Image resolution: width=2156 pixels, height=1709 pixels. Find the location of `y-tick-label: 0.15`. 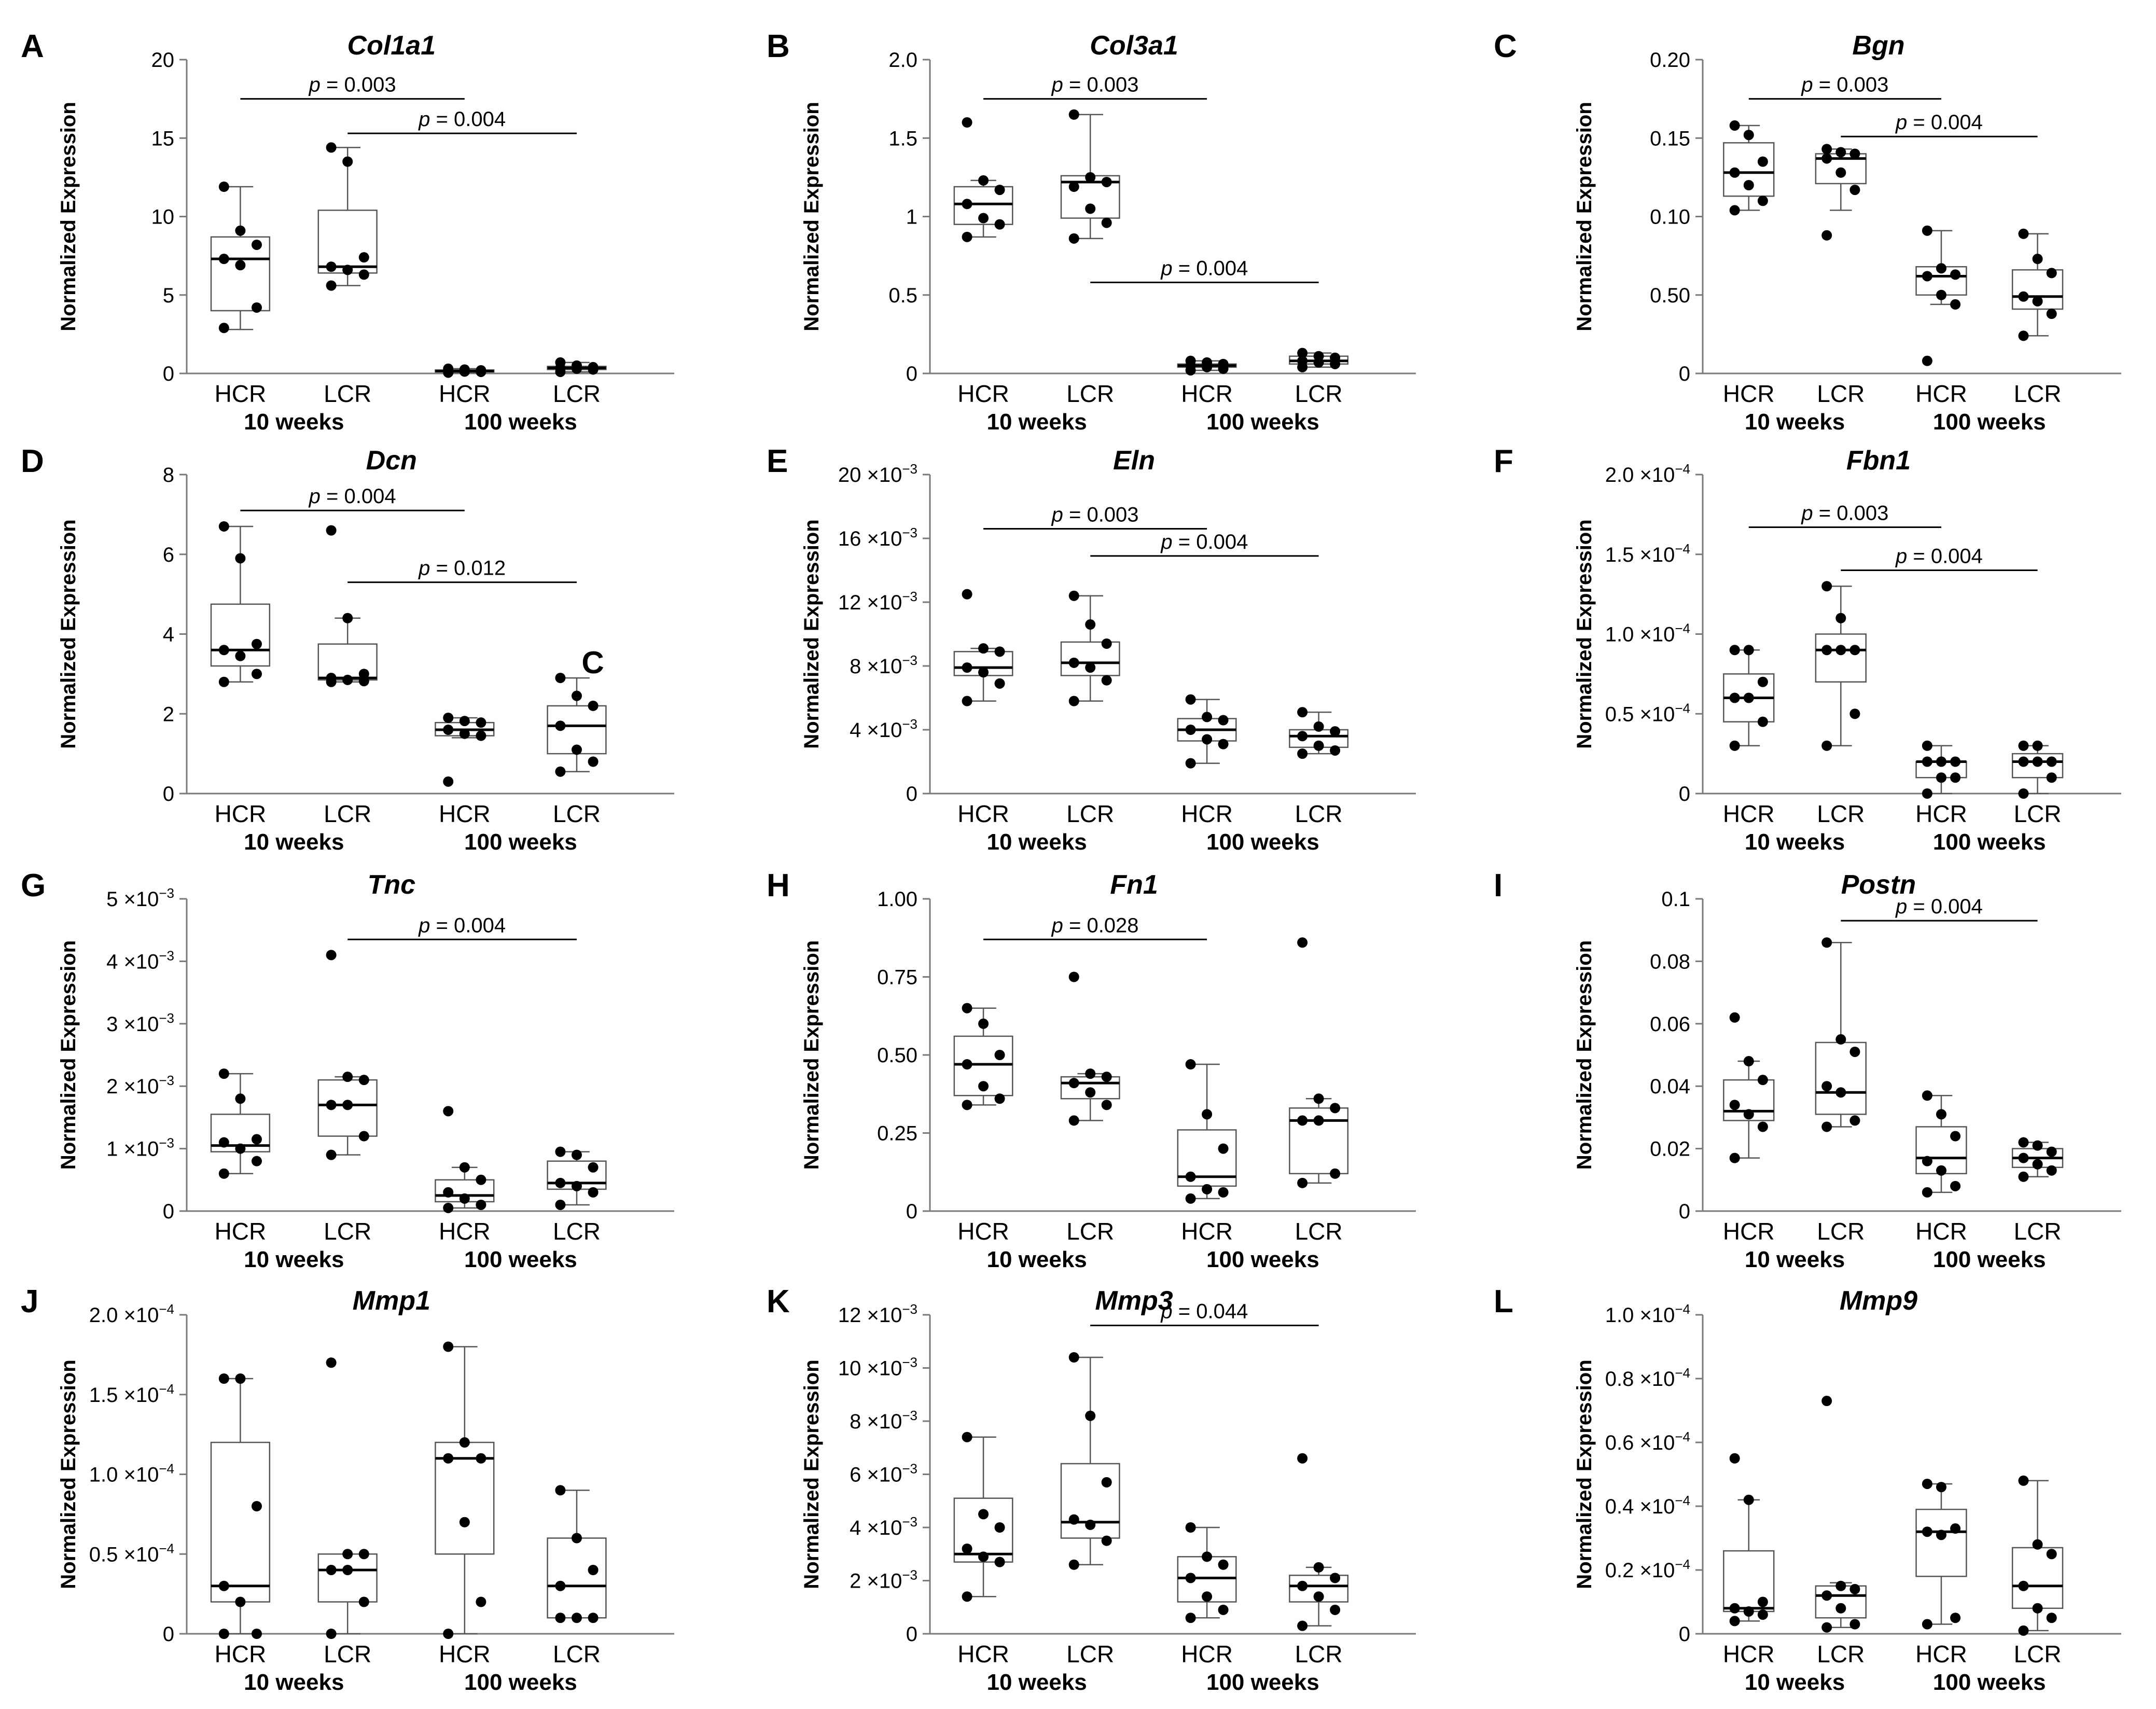

y-tick-label: 0.15 is located at coordinates (1670, 138).